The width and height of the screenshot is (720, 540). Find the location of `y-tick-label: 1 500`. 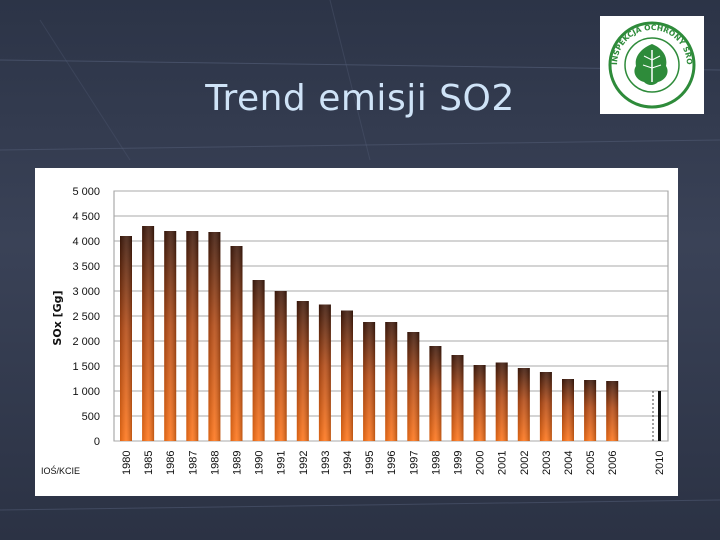

y-tick-label: 1 500 is located at coordinates (86, 367).